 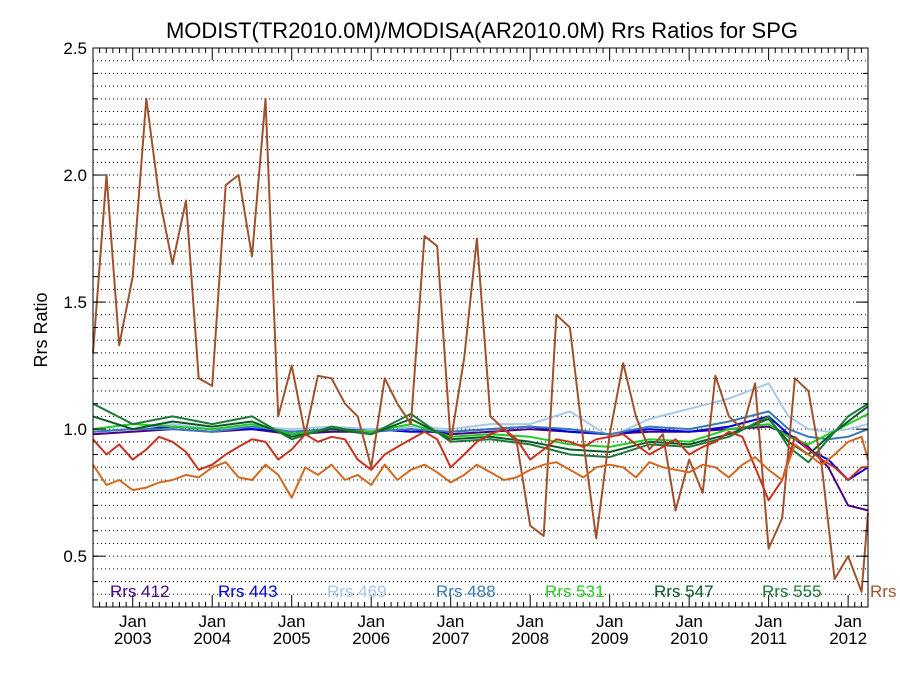 I want to click on legend-entry: Rrs 443, so click(x=248, y=591).